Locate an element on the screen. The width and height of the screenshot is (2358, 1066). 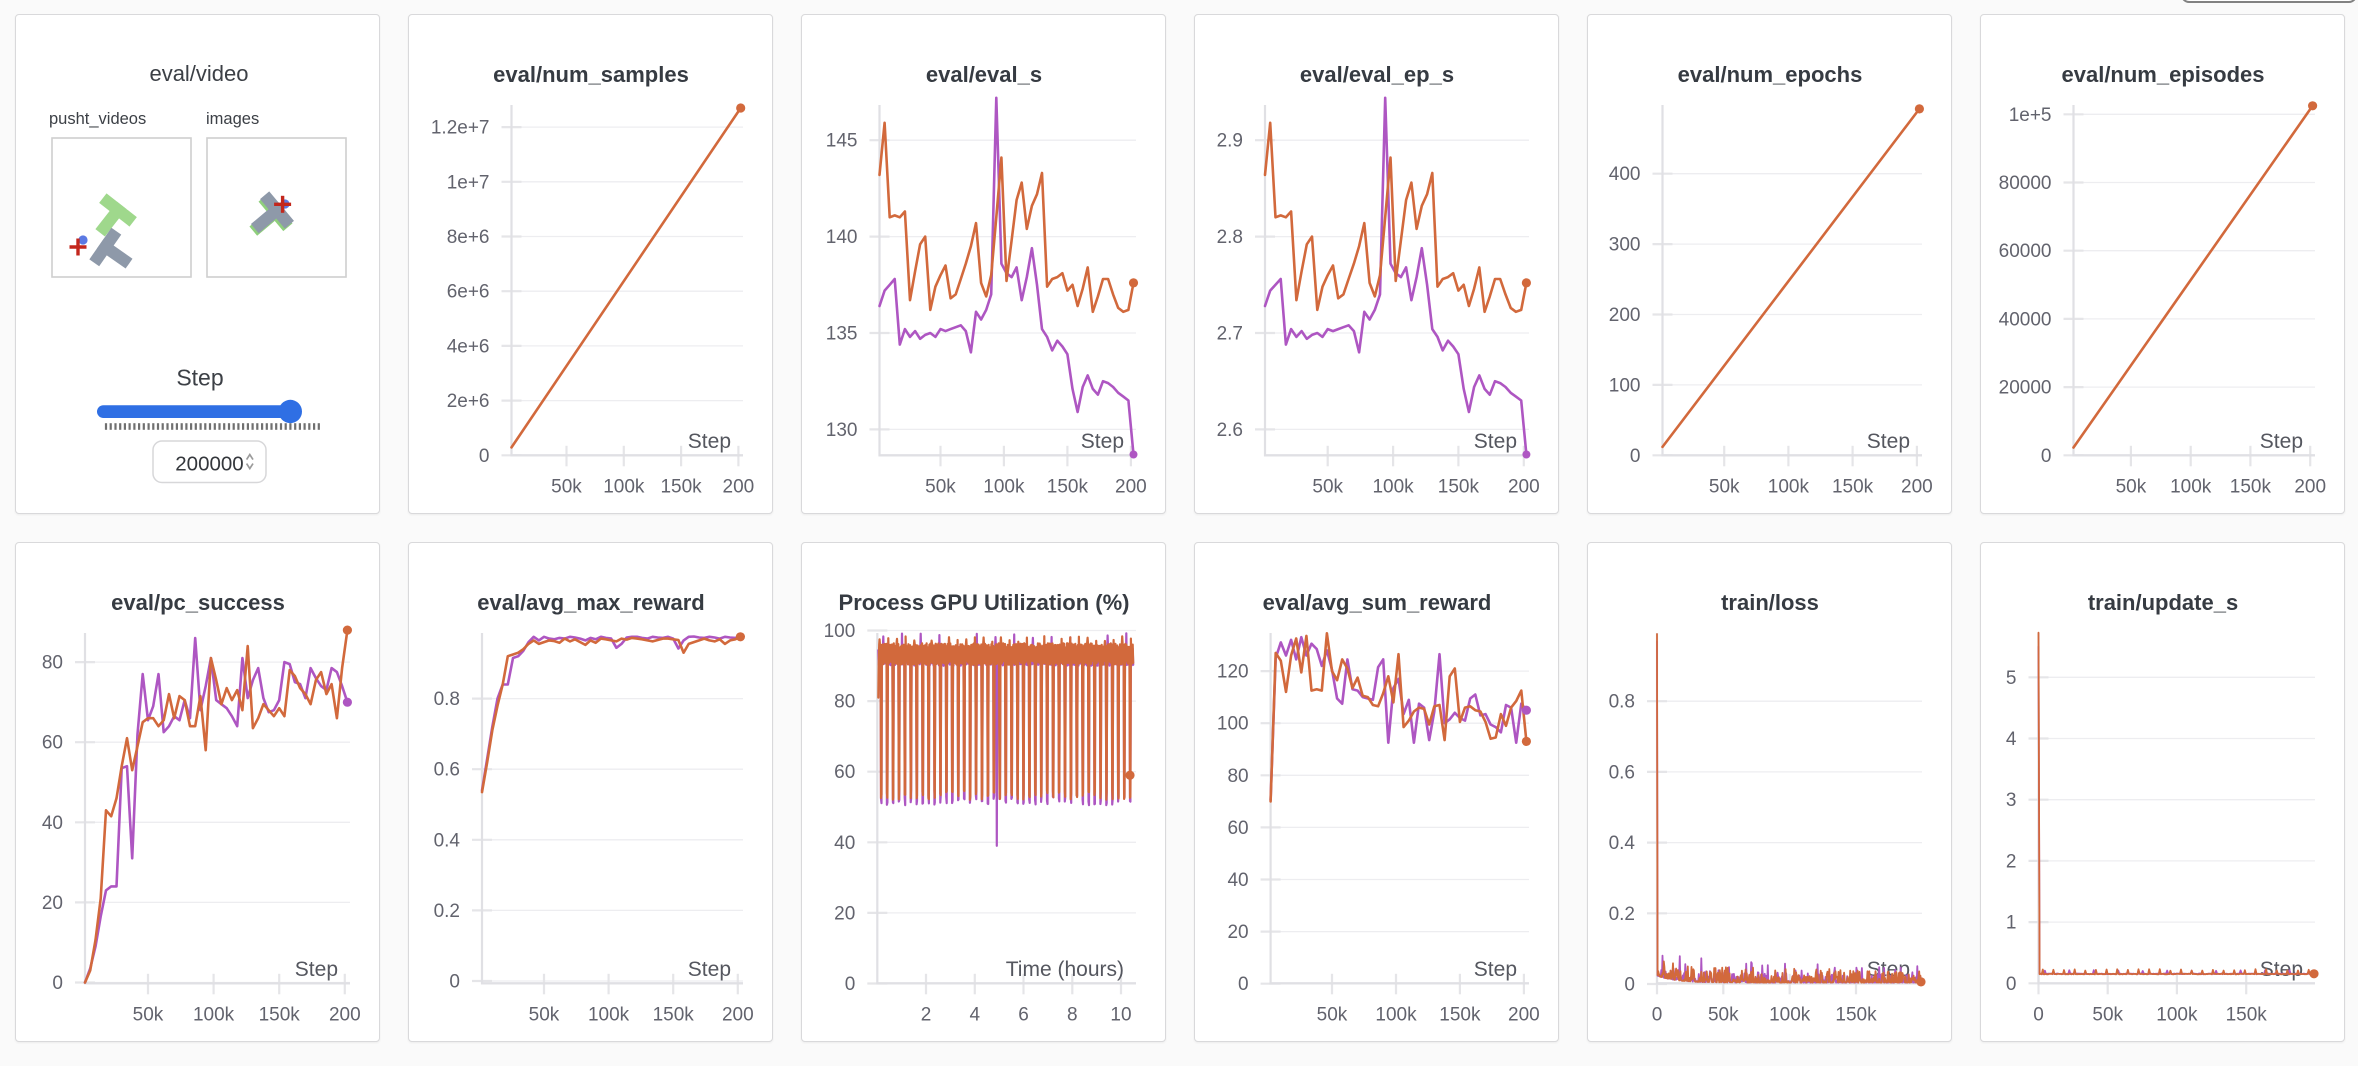
svg-text: 20000 is located at coordinates (2025, 388).